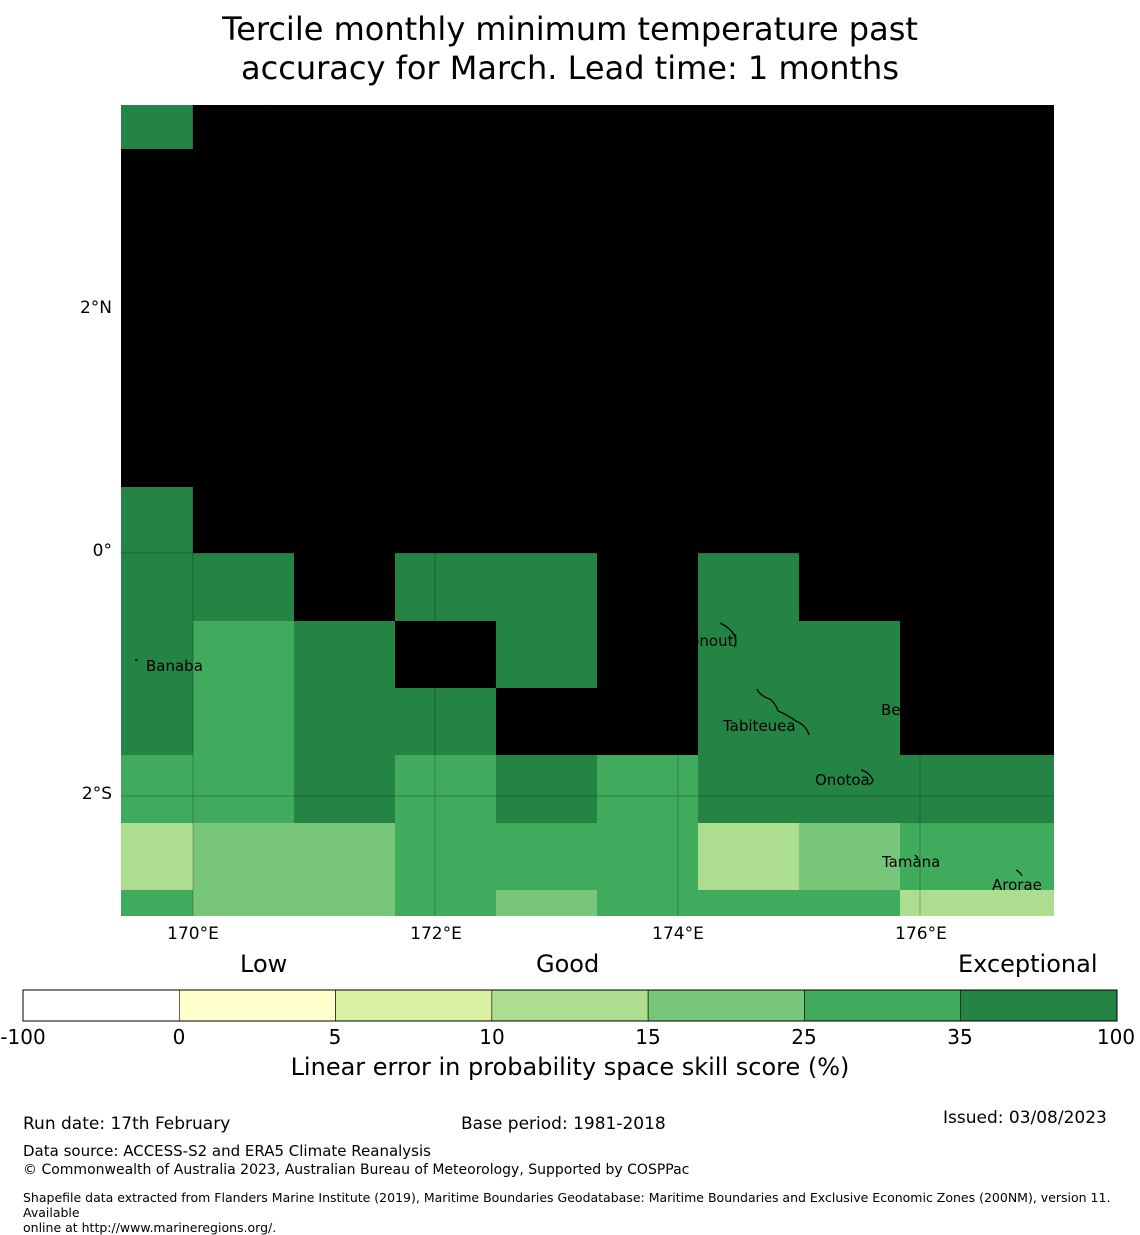  What do you see at coordinates (648, 1037) in the screenshot?
I see `cb-tick-4: 15` at bounding box center [648, 1037].